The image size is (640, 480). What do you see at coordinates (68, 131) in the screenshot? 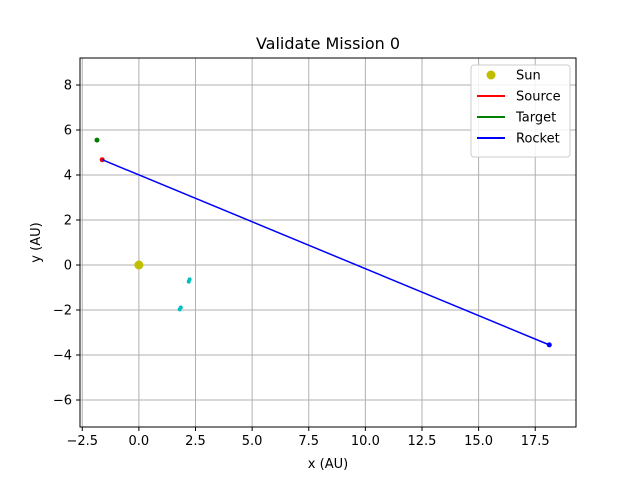
I see `y-tick-label: 6` at bounding box center [68, 131].